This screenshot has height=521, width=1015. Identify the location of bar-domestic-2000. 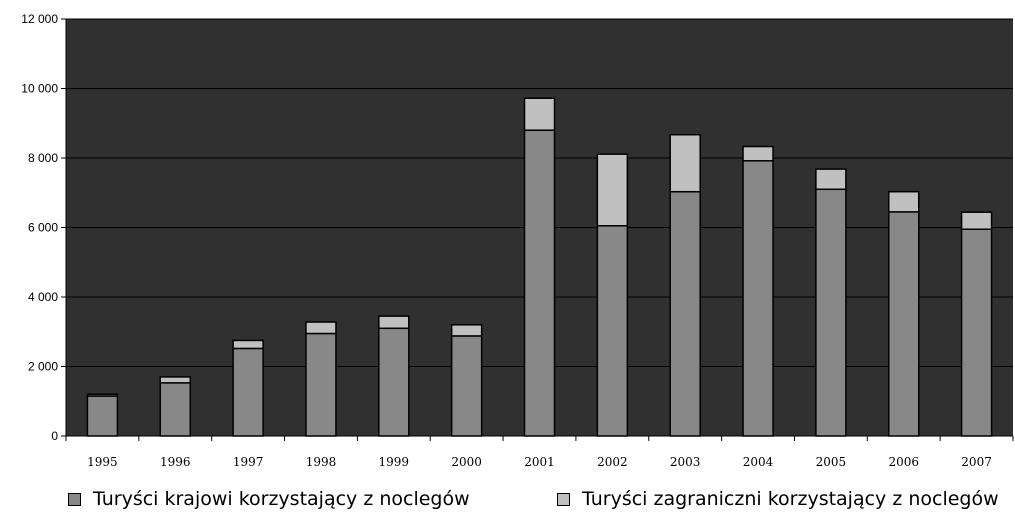
(466, 386).